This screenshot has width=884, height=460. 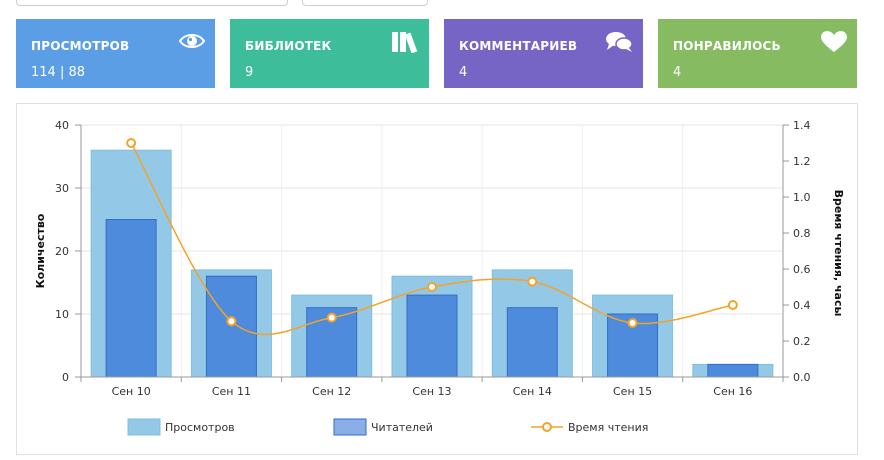 I want to click on y-right-tick-label: 1.2, so click(x=802, y=161).